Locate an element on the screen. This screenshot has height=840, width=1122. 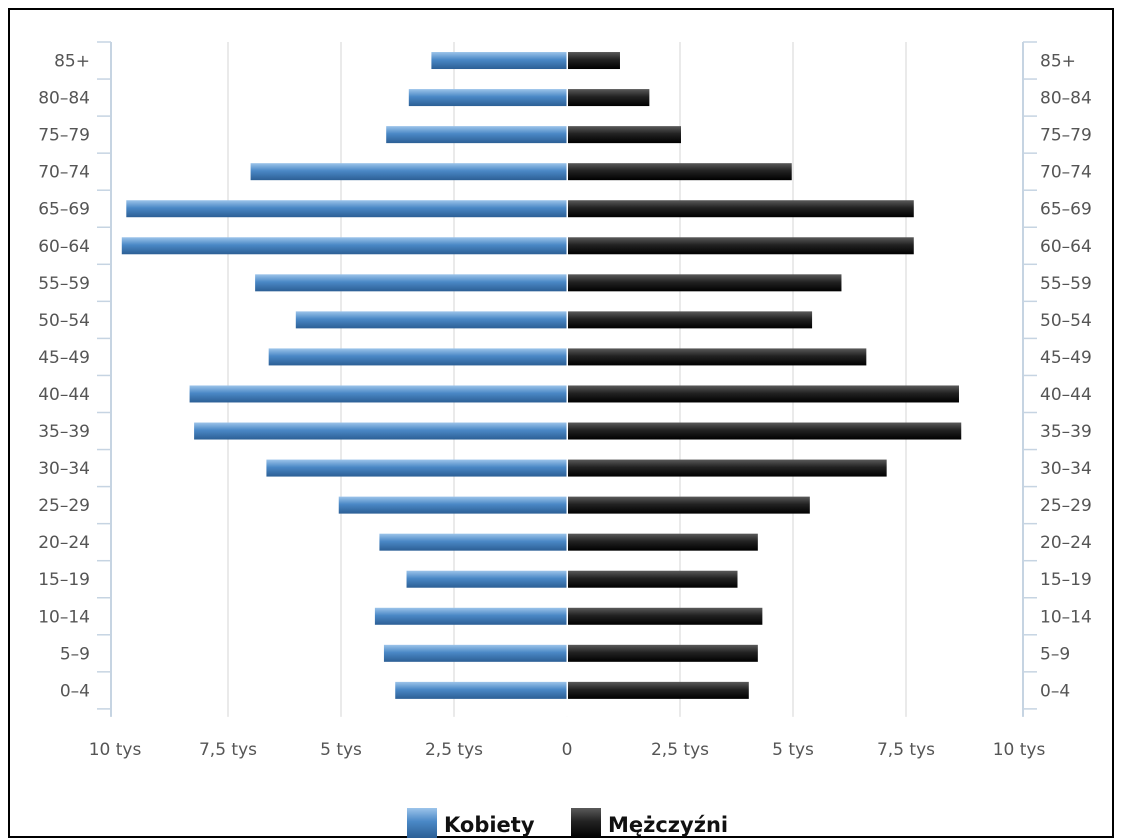
category-label-right: 25–29 is located at coordinates (1066, 506).